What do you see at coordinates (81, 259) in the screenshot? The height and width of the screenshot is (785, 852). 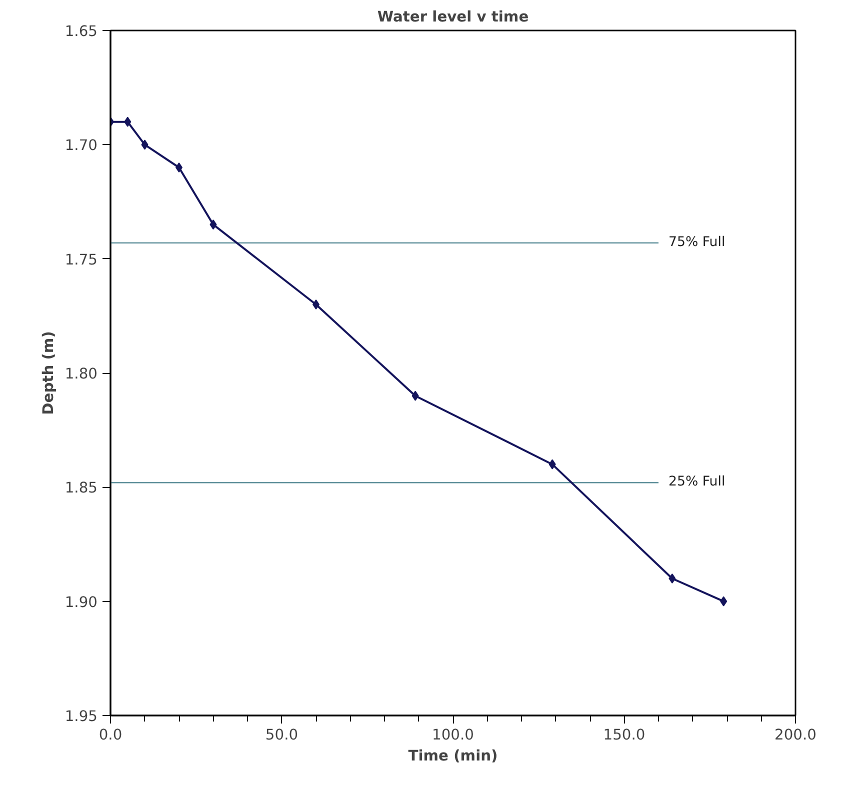 I see `y-tick-label: 1.75` at bounding box center [81, 259].